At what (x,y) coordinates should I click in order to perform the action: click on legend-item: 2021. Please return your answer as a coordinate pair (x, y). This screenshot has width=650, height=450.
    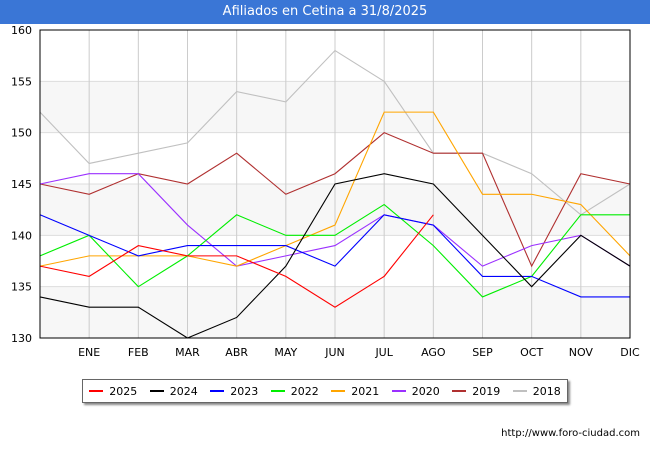
    Looking at the image, I should click on (355, 391).